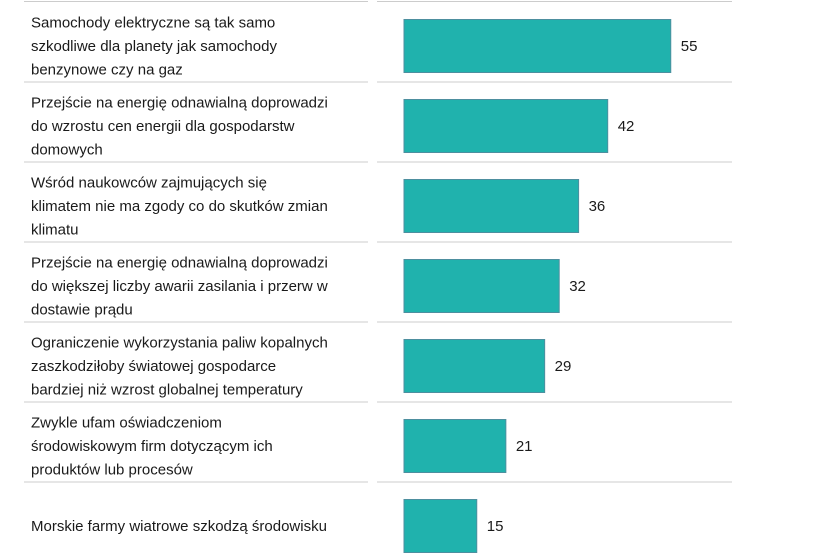  I want to click on data-label: 42, so click(626, 126).